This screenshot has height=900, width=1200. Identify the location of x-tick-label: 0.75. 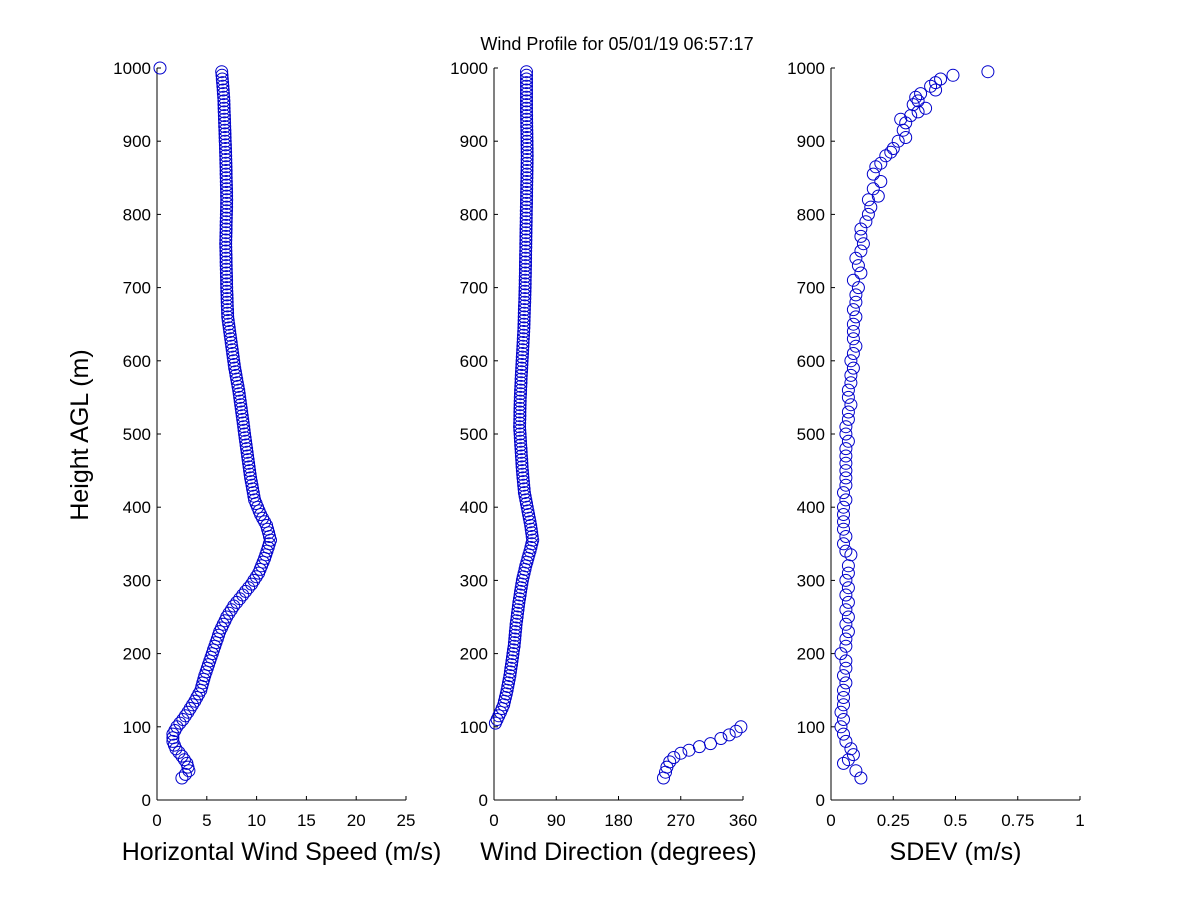
(1017, 820).